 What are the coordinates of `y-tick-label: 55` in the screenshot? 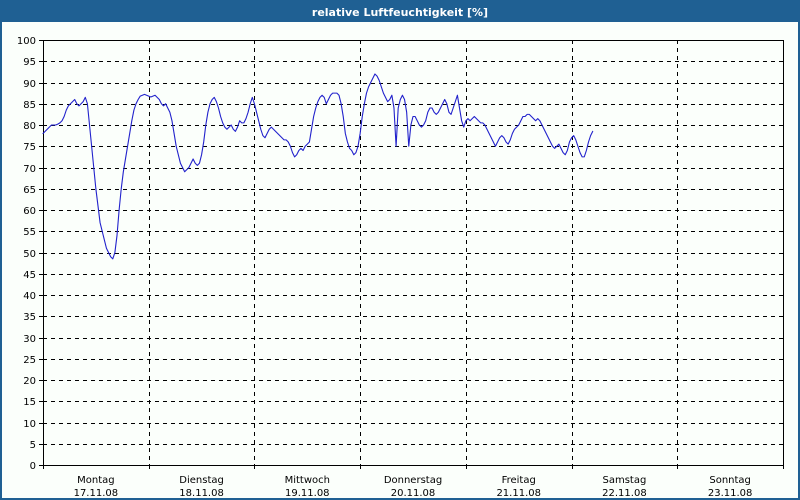 It's located at (29, 232).